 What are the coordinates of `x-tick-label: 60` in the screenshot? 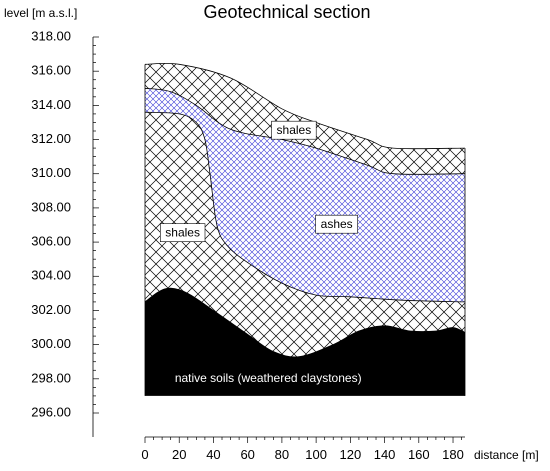 It's located at (247, 454).